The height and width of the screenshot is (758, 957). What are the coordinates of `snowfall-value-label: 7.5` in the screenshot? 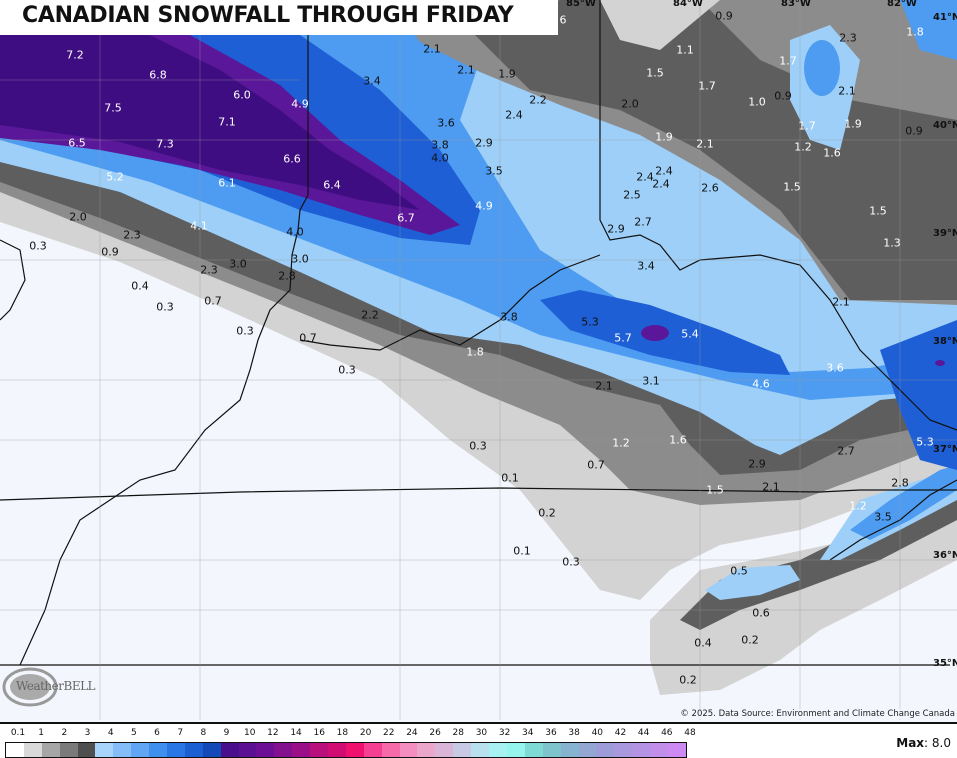 It's located at (113, 108).